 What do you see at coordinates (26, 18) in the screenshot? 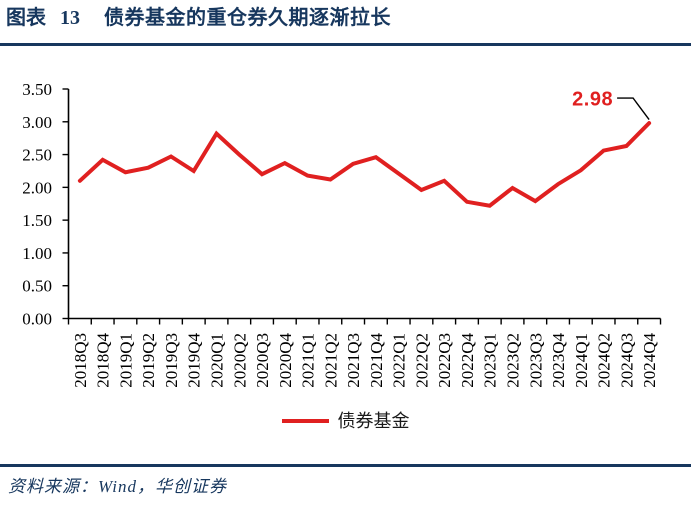
I see `figure-label: 图表` at bounding box center [26, 18].